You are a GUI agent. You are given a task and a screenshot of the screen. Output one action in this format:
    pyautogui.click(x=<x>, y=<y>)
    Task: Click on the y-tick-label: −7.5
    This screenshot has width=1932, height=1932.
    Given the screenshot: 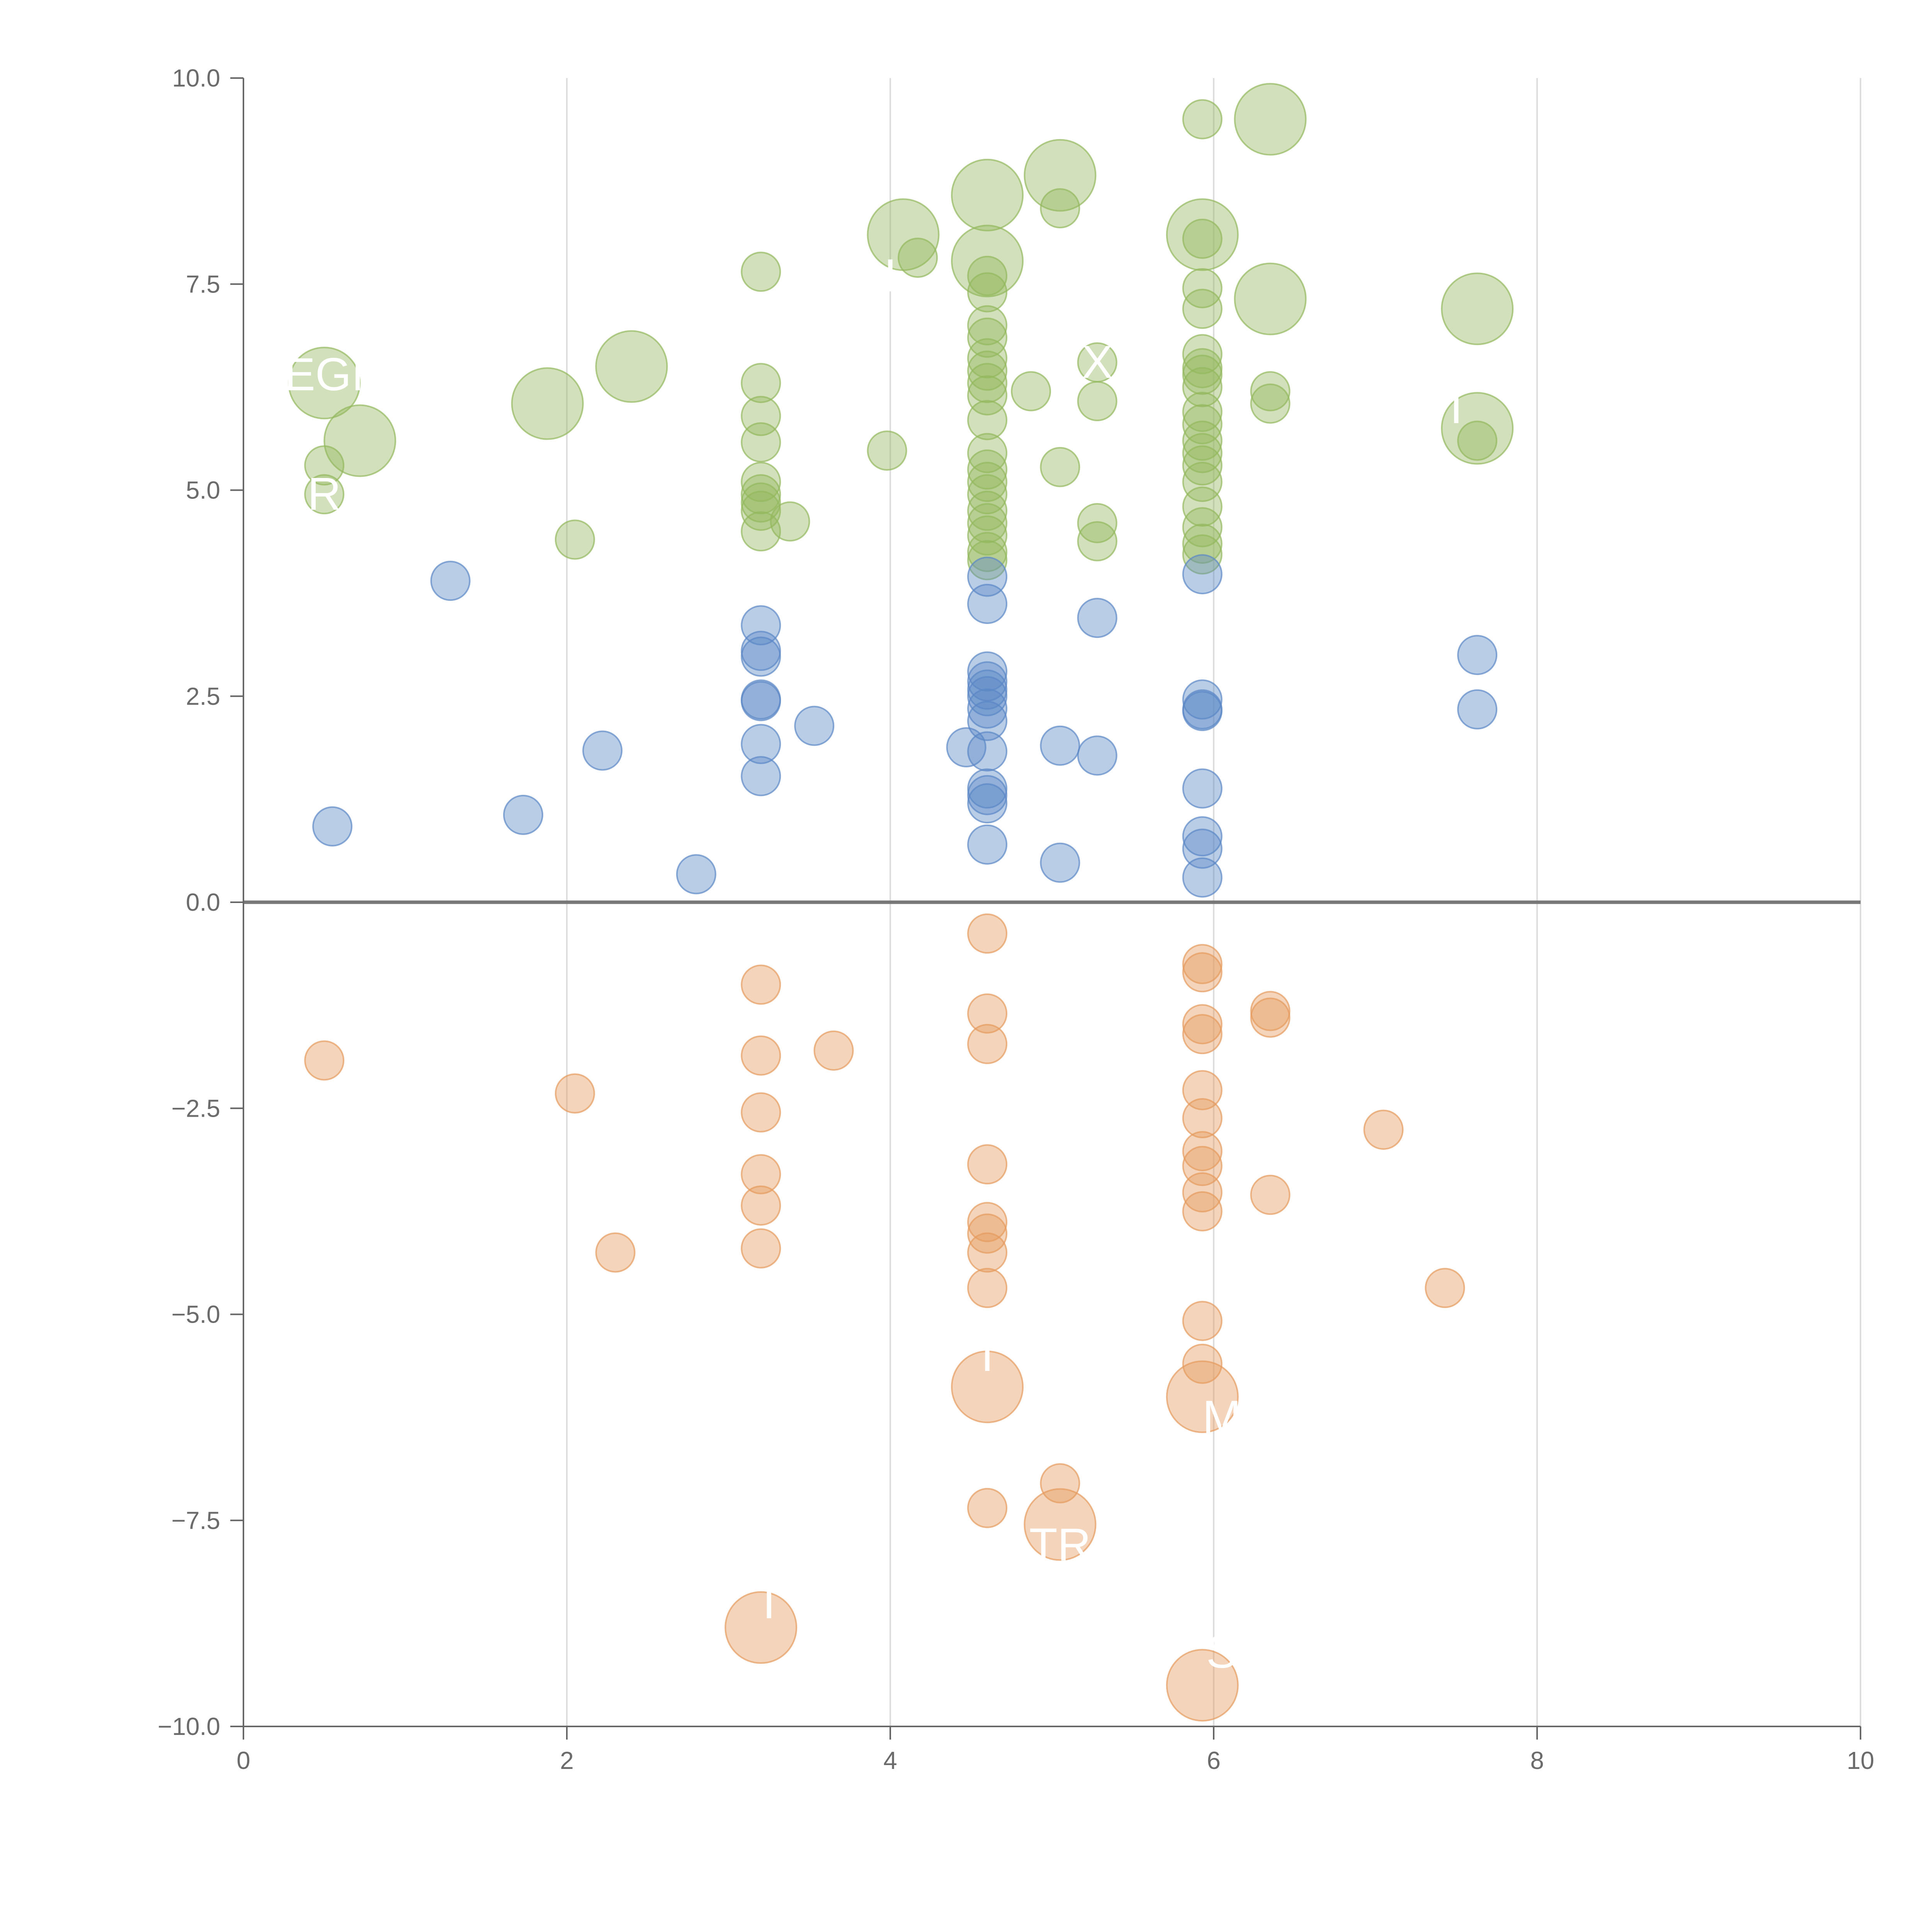 What is the action you would take?
    pyautogui.click(x=196, y=1520)
    